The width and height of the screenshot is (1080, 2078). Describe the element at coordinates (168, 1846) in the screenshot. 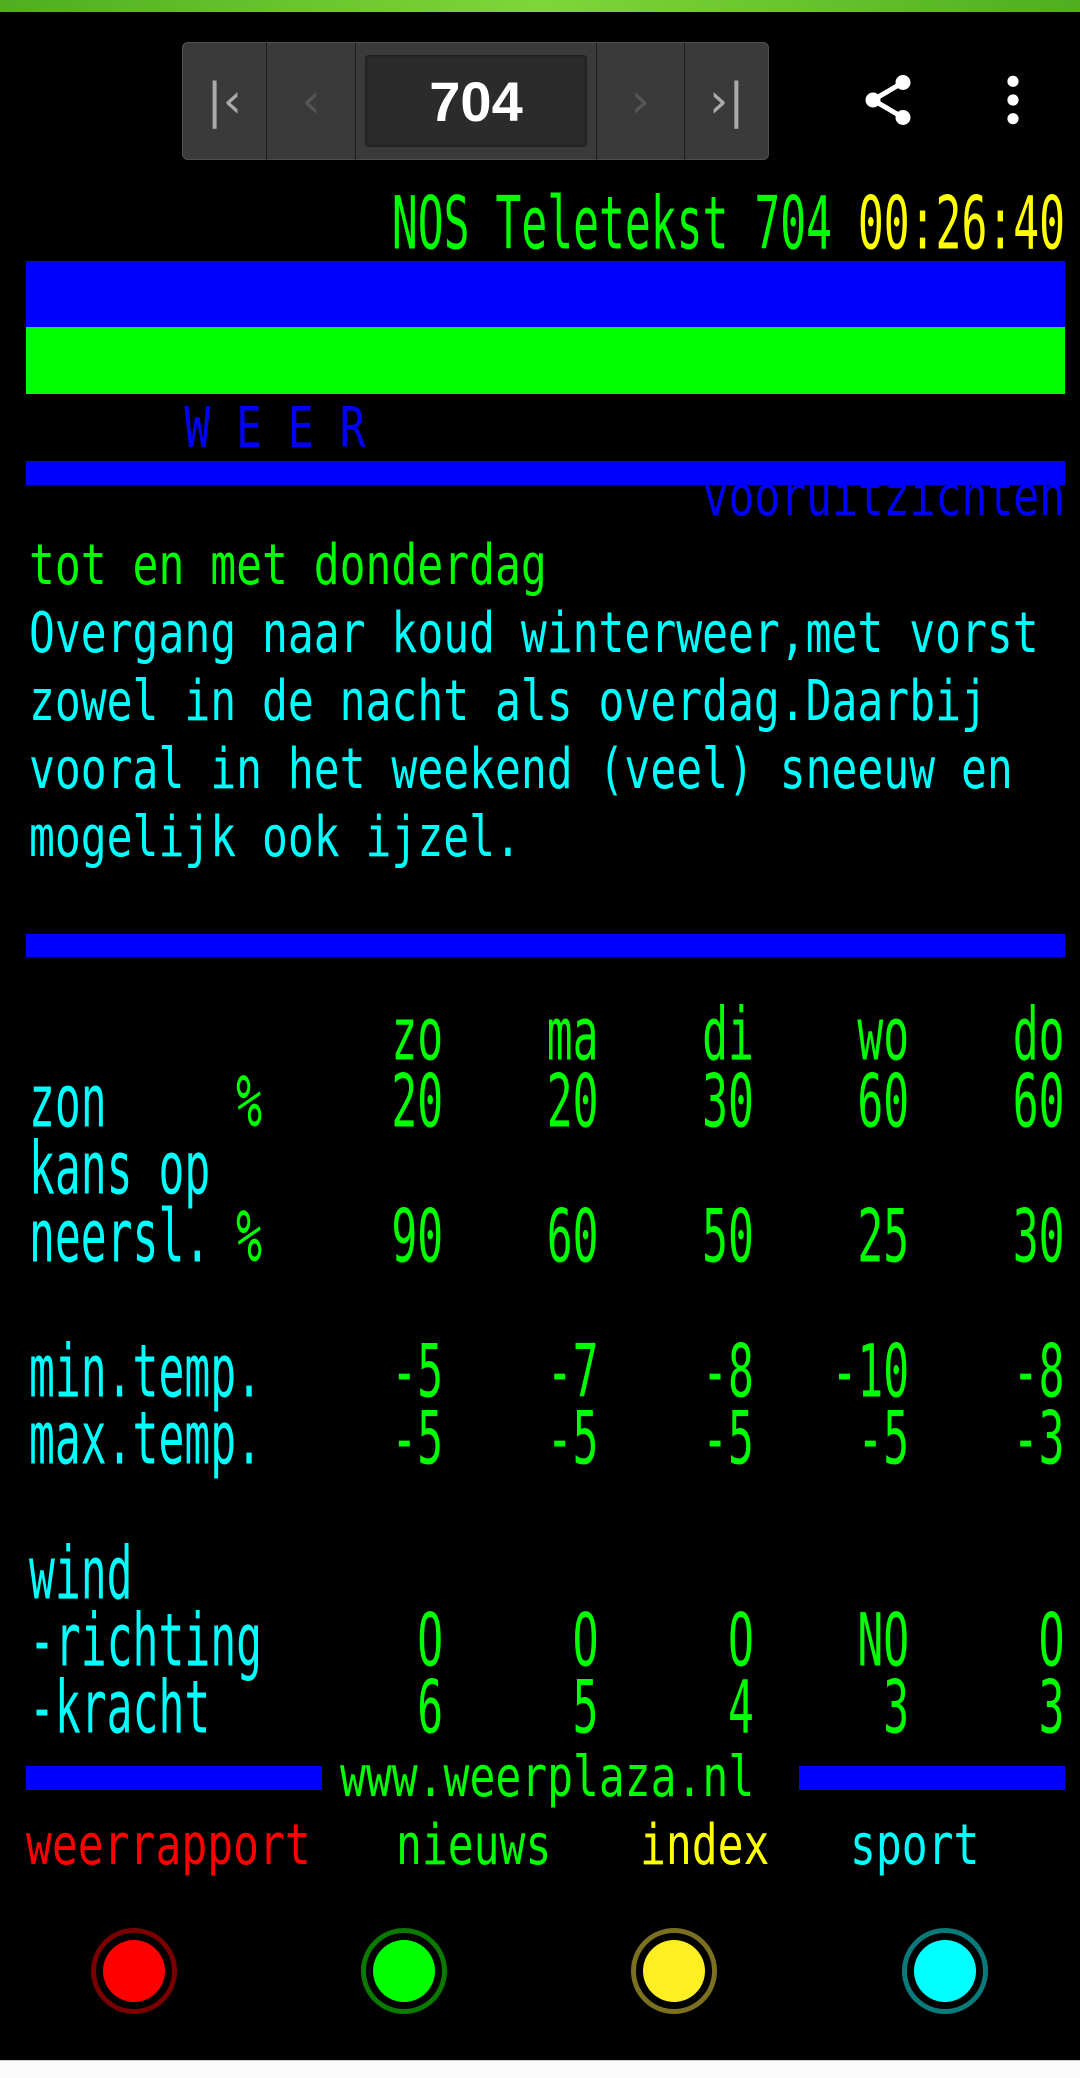

I see `fastlink-label: weerrapport` at that location.